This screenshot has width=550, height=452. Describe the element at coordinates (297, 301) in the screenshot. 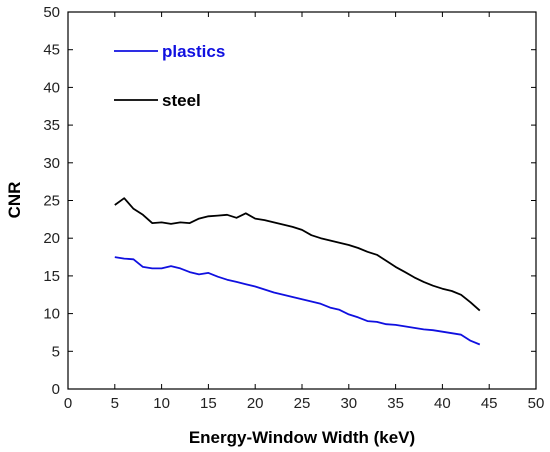

I see `series-line-plastics` at that location.